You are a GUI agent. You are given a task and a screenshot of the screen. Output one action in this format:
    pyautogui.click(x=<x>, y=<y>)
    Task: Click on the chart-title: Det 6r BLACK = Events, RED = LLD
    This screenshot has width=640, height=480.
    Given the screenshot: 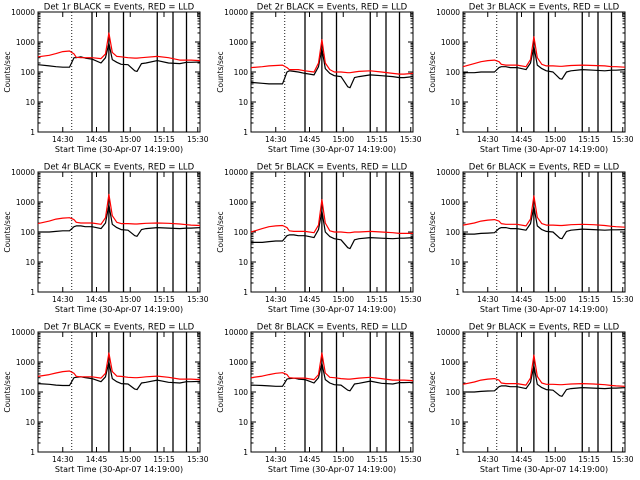 What is the action you would take?
    pyautogui.click(x=544, y=168)
    